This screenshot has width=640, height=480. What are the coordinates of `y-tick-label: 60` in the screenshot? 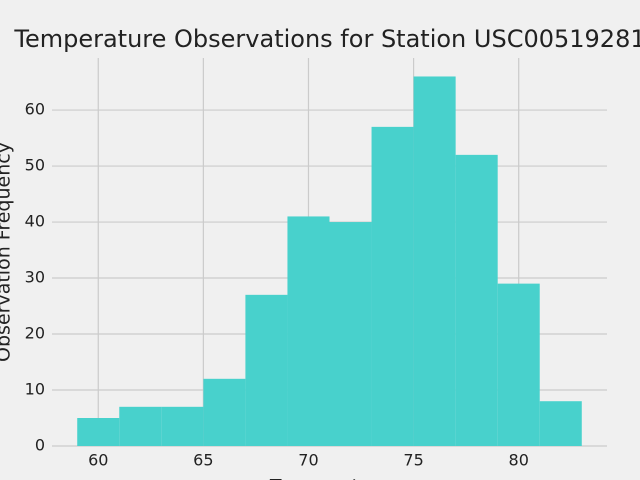 It's located at (35, 109).